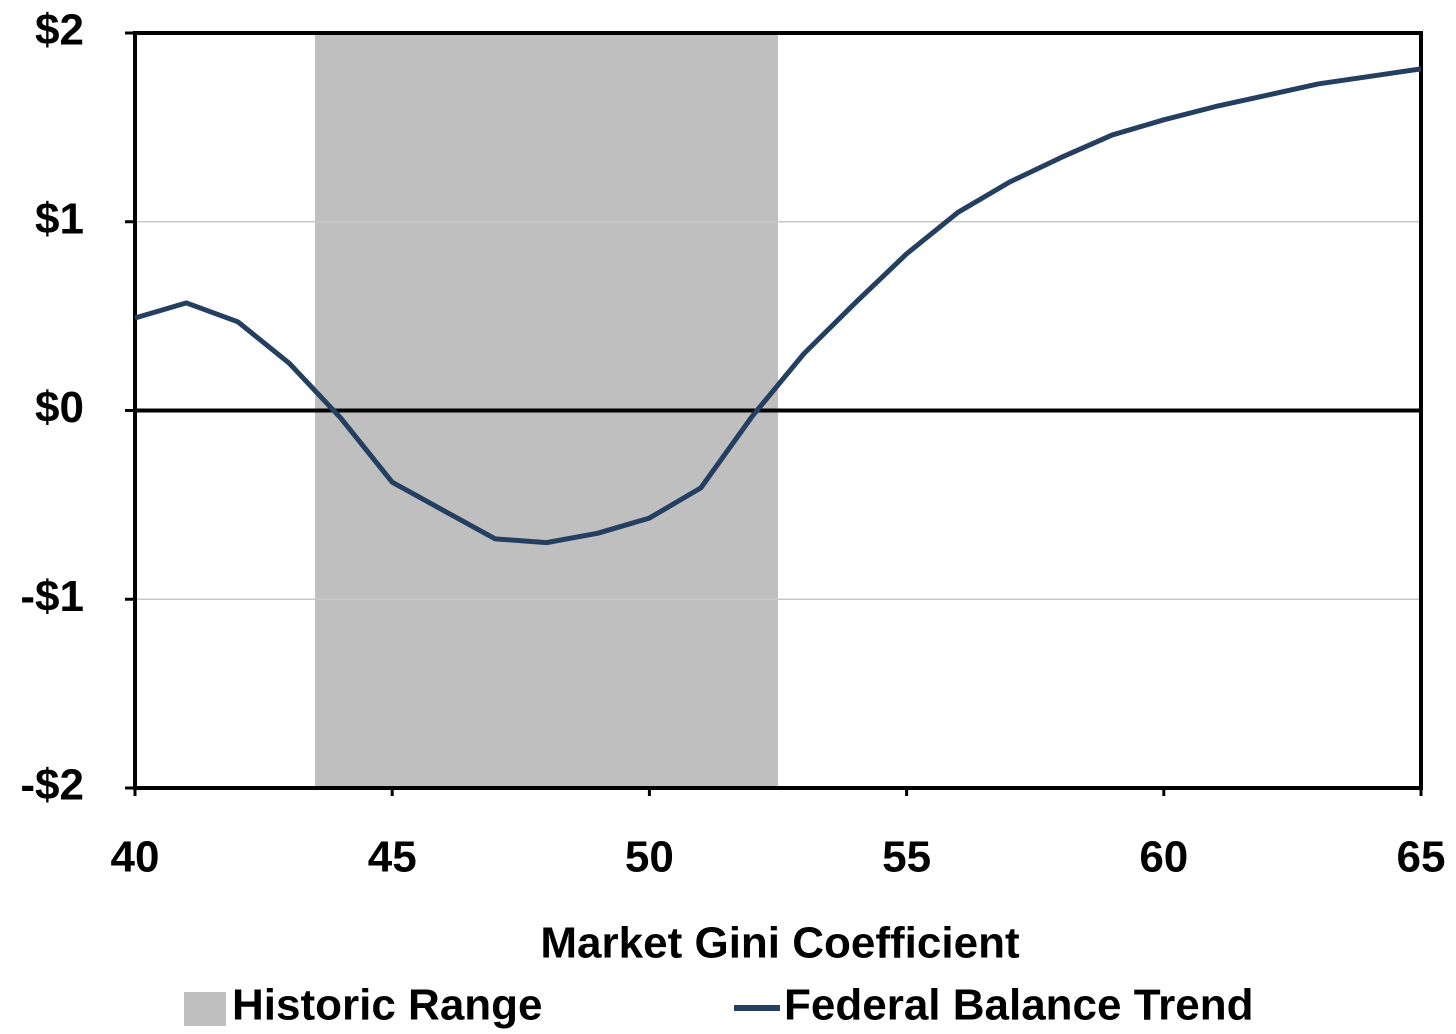 The image size is (1456, 1034). What do you see at coordinates (52, 596) in the screenshot?
I see `y-tick-label: -$1` at bounding box center [52, 596].